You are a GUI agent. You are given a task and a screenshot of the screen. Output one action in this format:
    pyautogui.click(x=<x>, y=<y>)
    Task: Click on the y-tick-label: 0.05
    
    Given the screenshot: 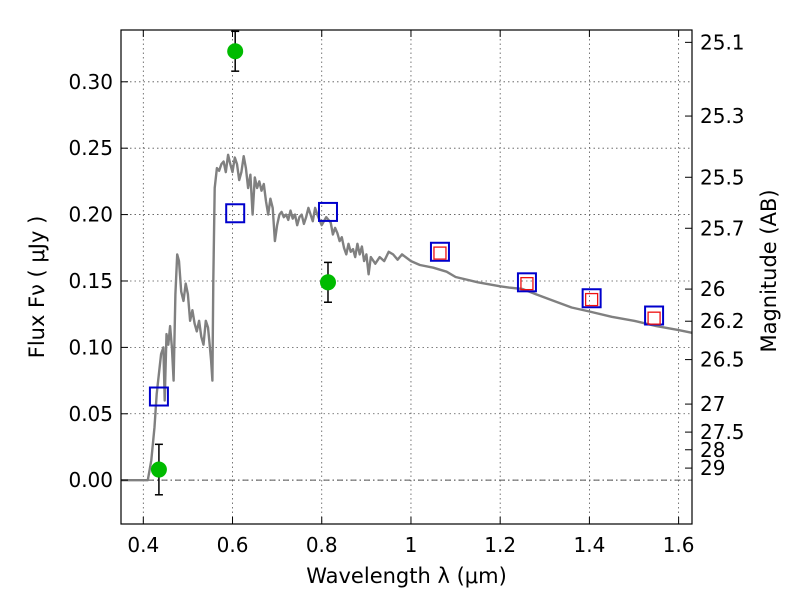 What is the action you would take?
    pyautogui.click(x=90, y=414)
    